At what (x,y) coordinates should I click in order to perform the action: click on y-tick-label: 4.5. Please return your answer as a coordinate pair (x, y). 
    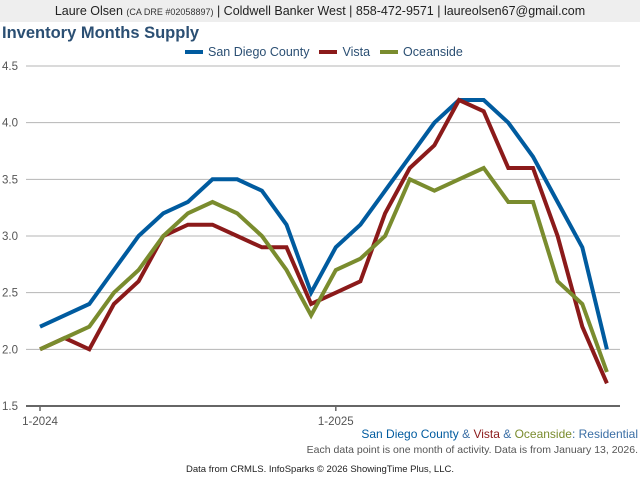
    Looking at the image, I should click on (10, 67).